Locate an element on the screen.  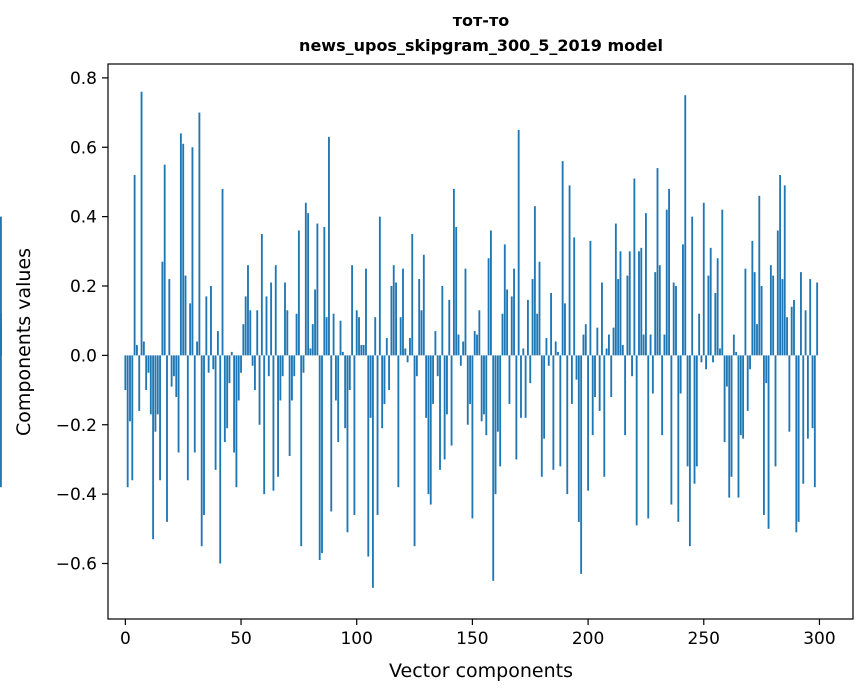
x-tick-label: 100 is located at coordinates (356, 639).